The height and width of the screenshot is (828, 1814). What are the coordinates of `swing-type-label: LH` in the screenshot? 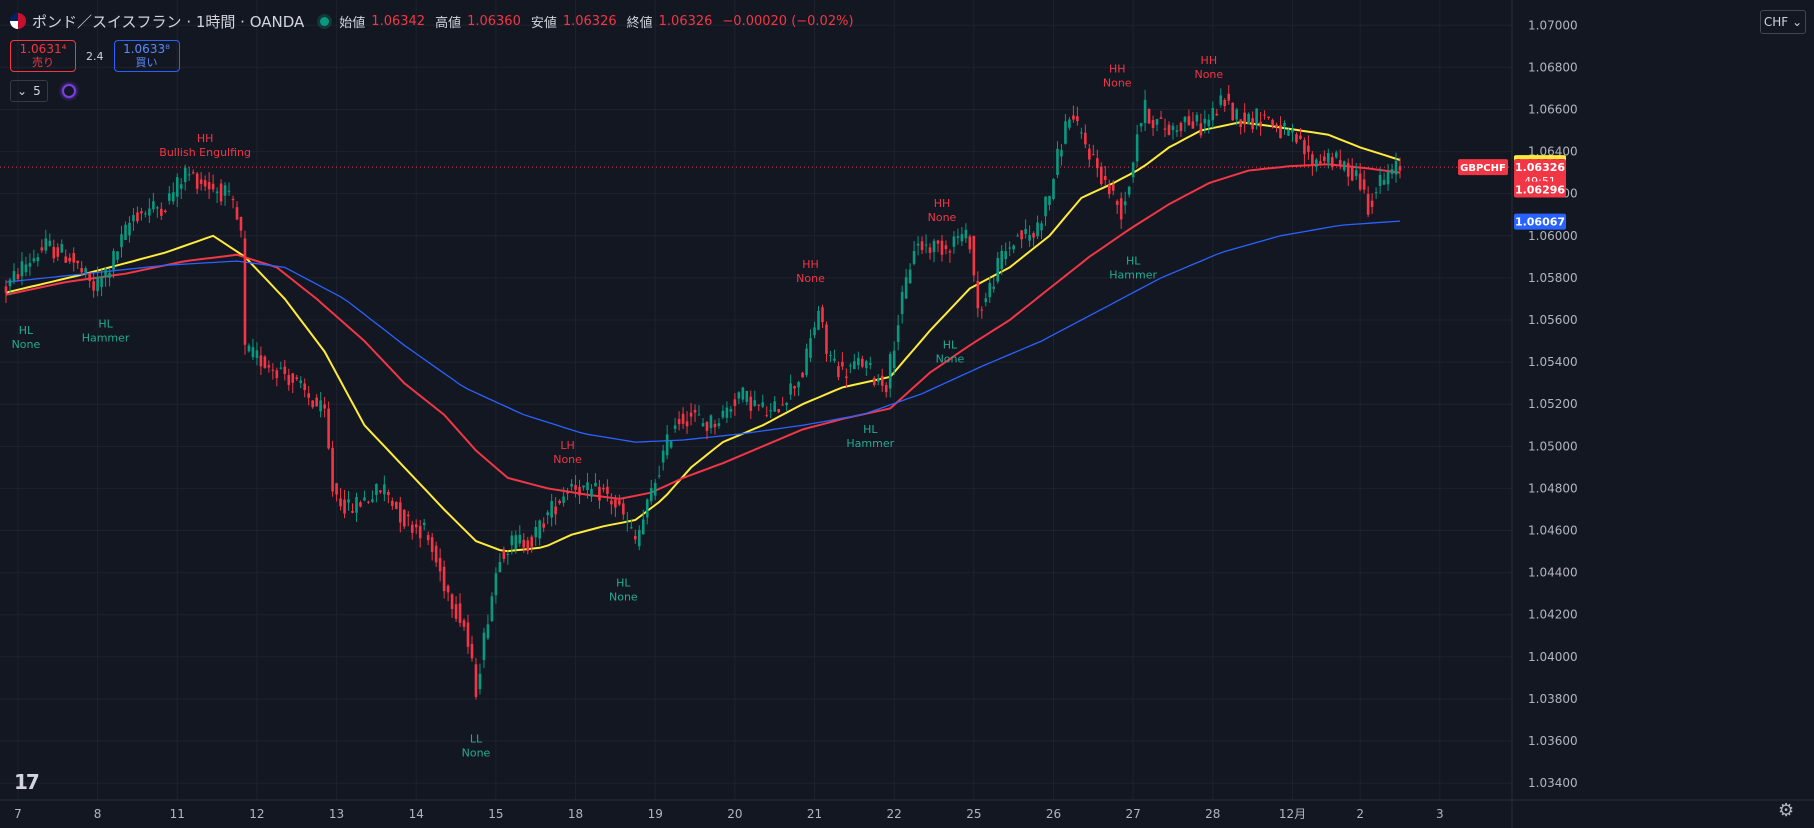 It's located at (567, 445).